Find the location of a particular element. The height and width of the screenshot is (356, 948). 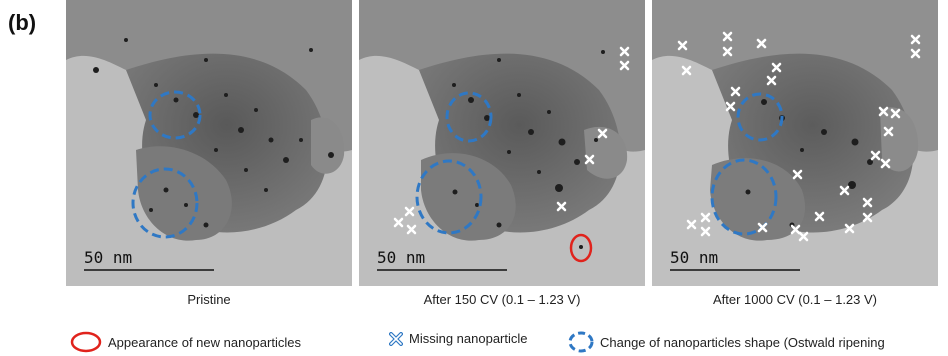

legend-label: Missing nanoparticle is located at coordinates (468, 338).